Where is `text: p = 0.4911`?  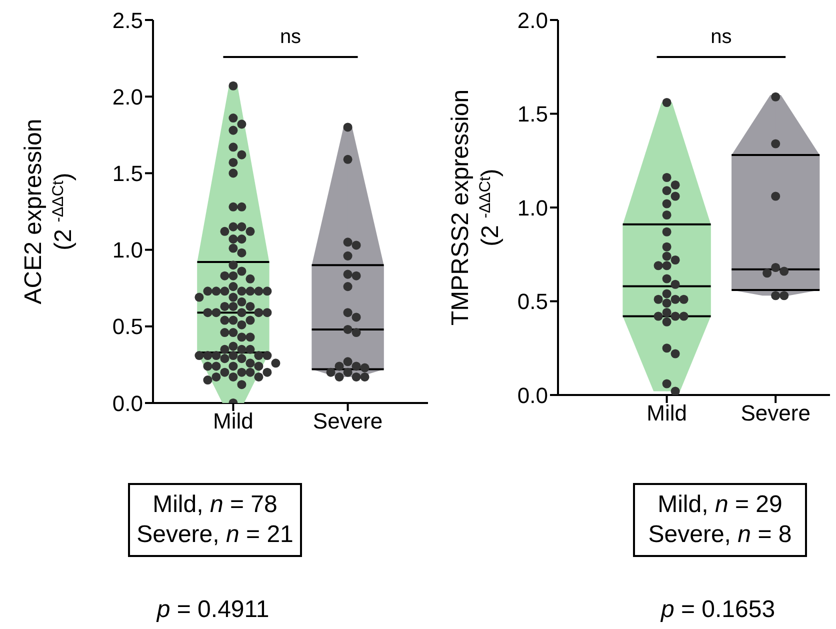 text: p = 0.4911 is located at coordinates (213, 609).